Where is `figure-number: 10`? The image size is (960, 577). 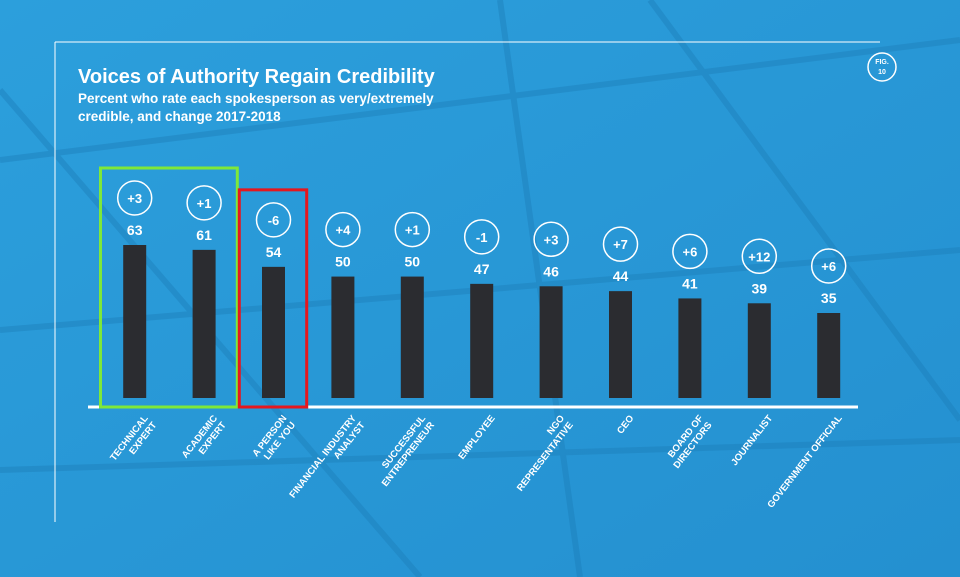 figure-number: 10 is located at coordinates (882, 72).